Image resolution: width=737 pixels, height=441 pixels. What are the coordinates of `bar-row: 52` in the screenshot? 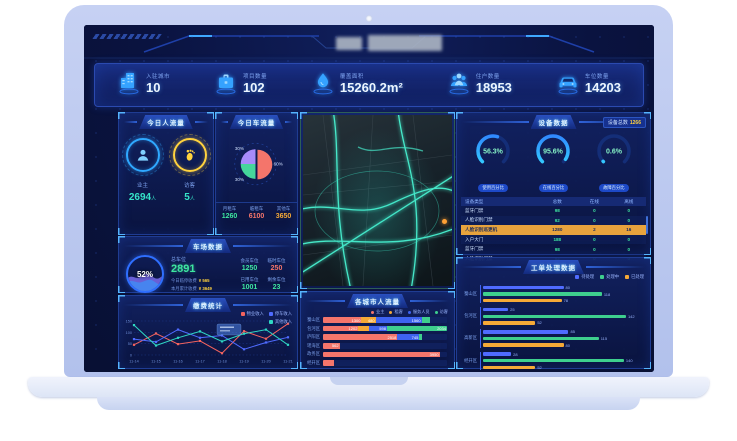 It's located at (563, 367).